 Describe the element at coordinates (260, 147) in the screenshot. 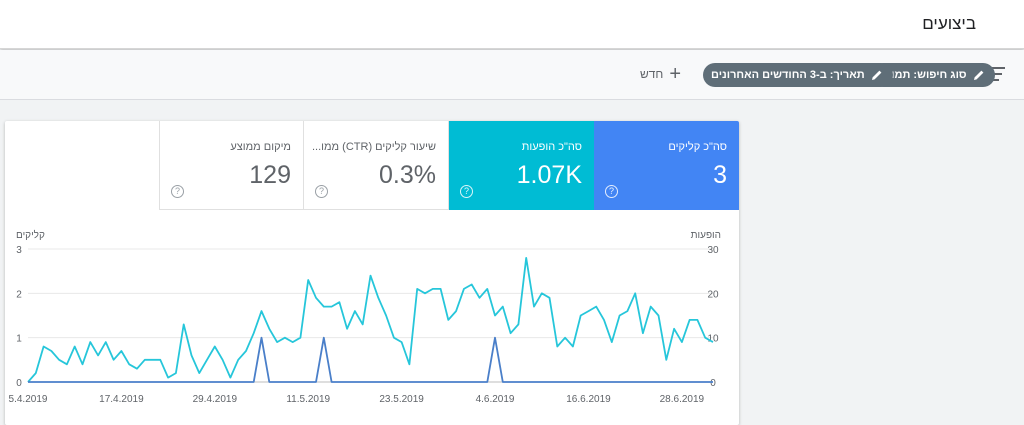

I see `metric-label: מיקום ממוצע` at that location.